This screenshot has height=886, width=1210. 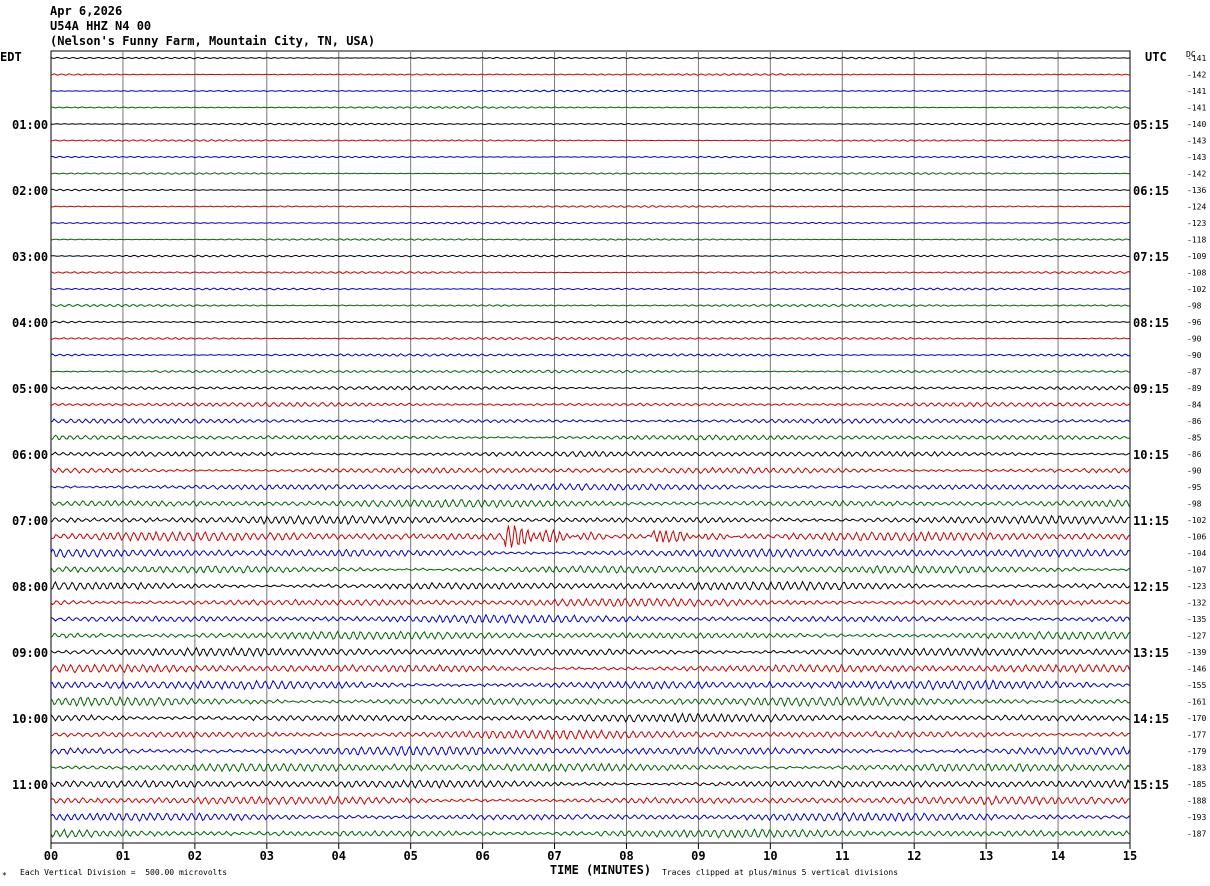 What do you see at coordinates (1196, 801) in the screenshot?
I see `dc-offset-label: -188` at bounding box center [1196, 801].